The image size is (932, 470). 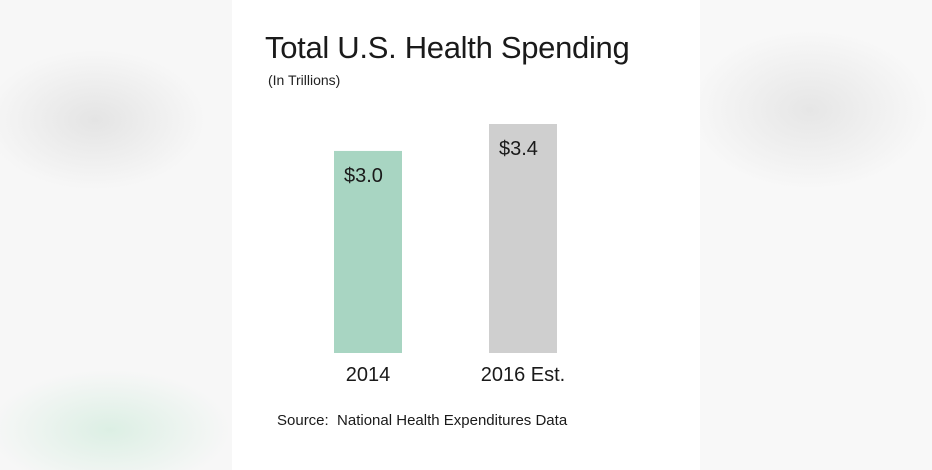 I want to click on bar-value-label-1: $3.4, so click(x=518, y=149).